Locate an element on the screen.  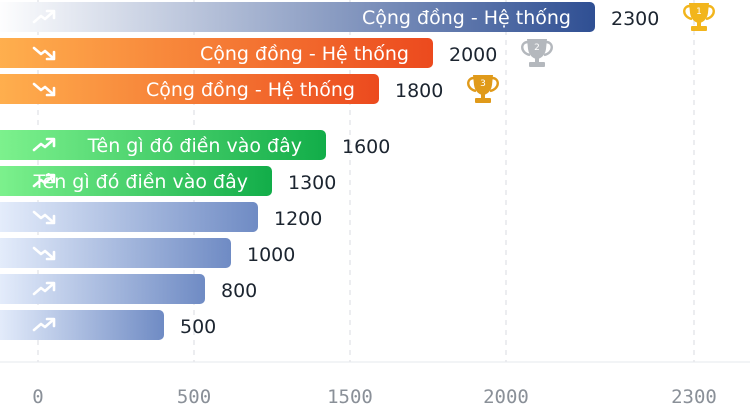
award-rank-label: 2 is located at coordinates (537, 48).